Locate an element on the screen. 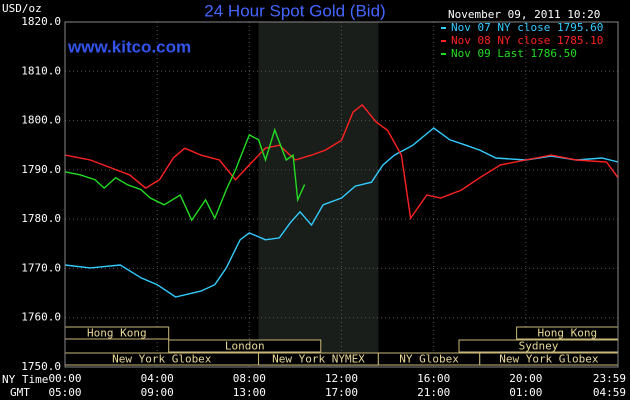 This screenshot has height=400, width=630. chart-title: 24 Hour Spot Gold (Bid) is located at coordinates (294, 10).